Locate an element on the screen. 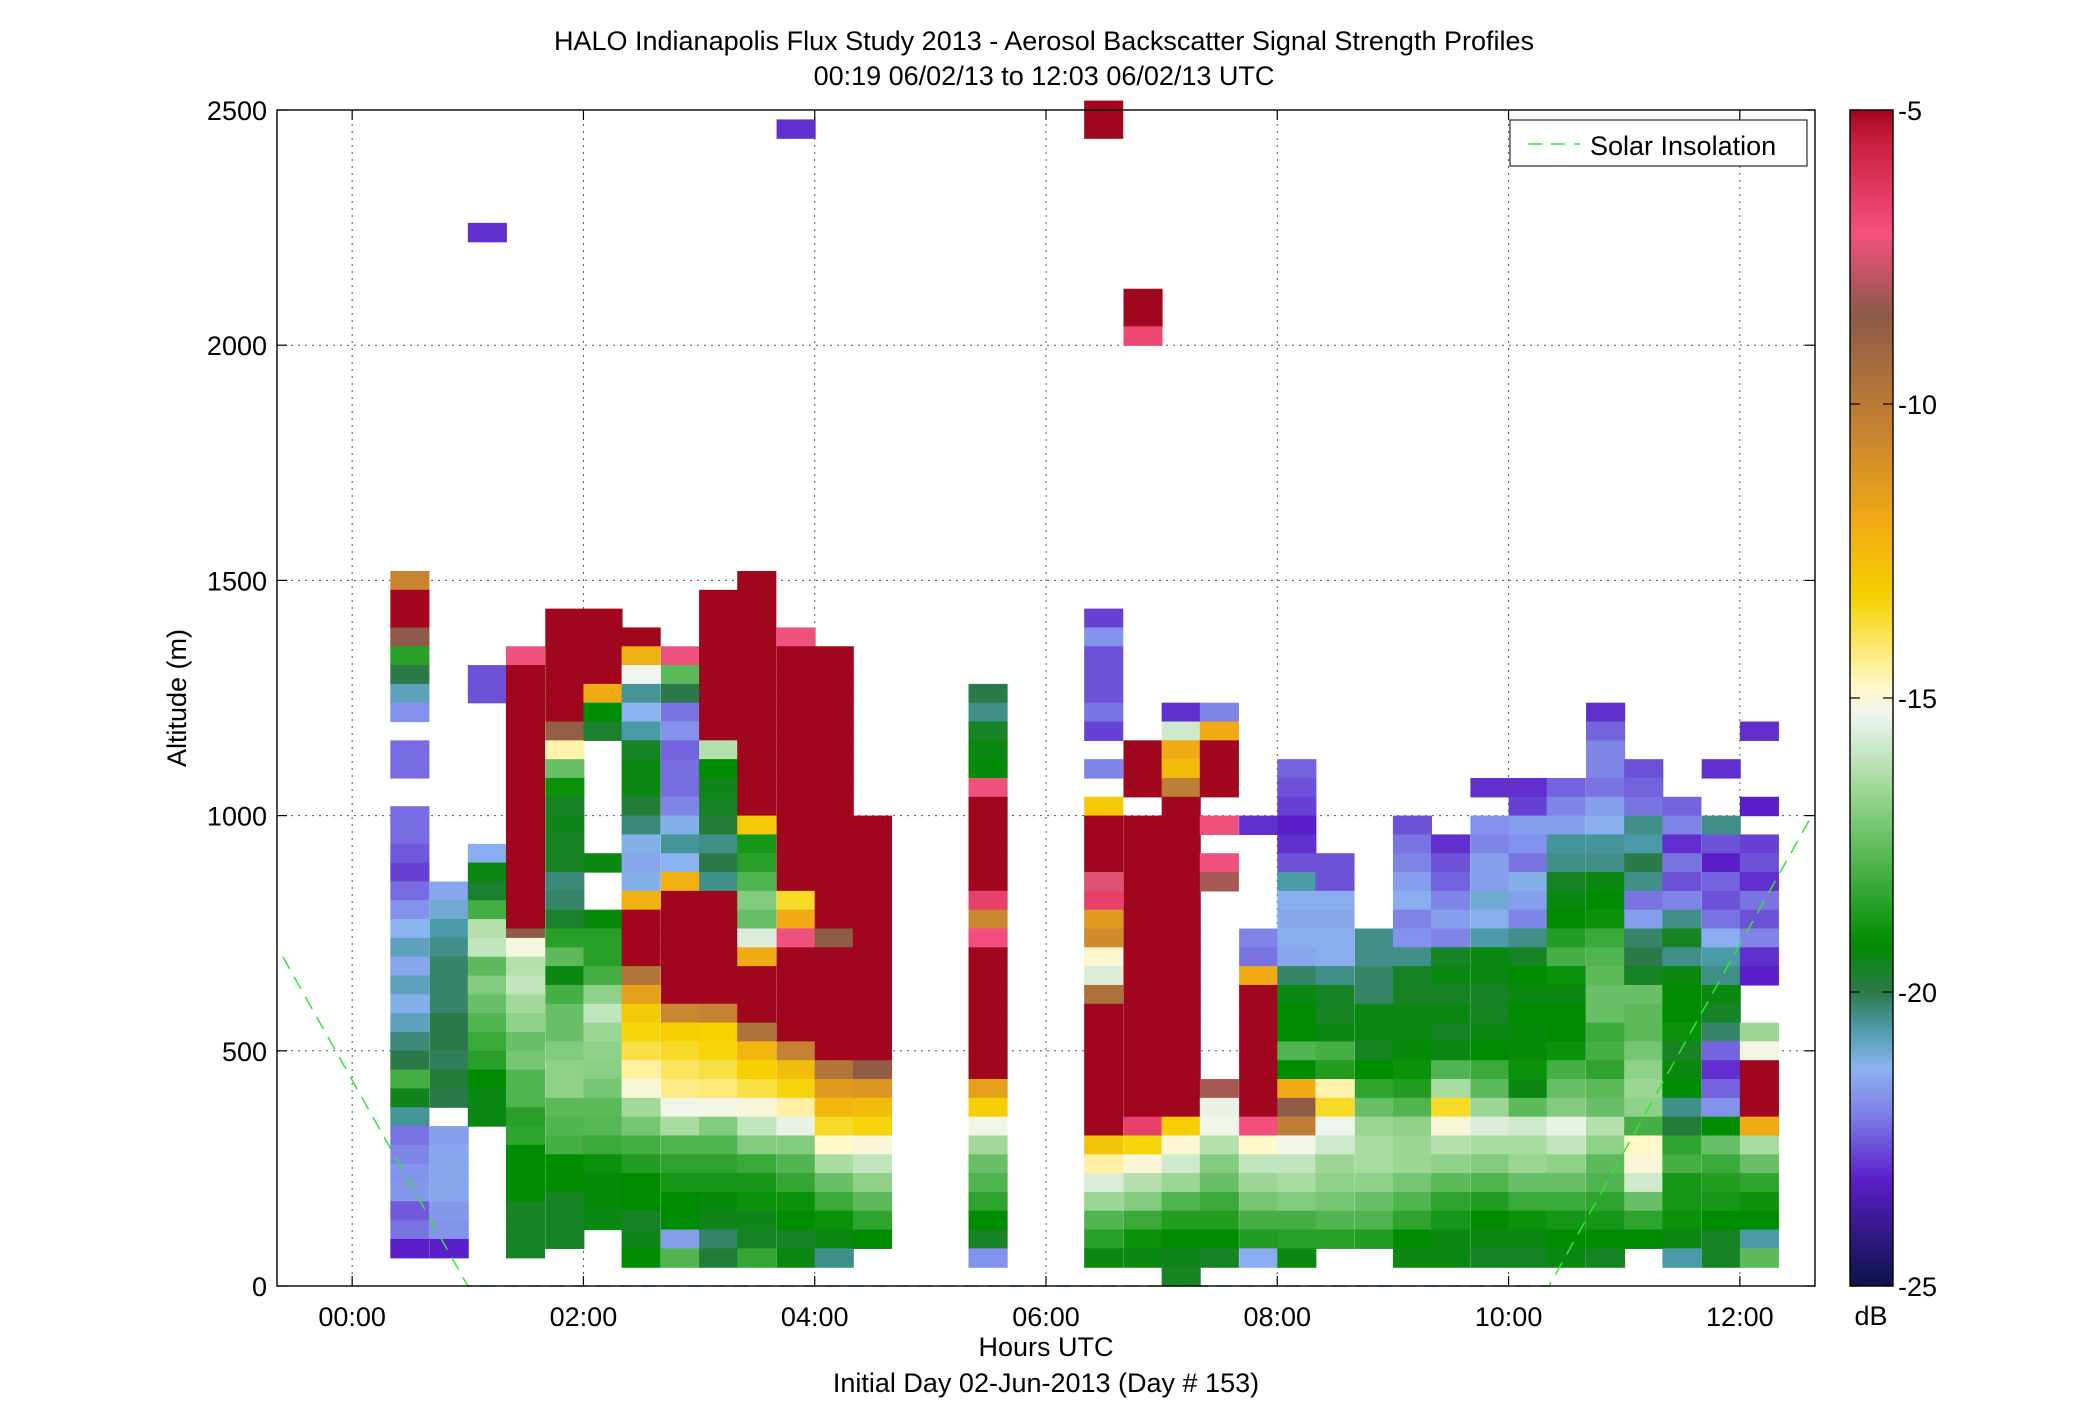  y-tick-label: 1500 is located at coordinates (237, 581).